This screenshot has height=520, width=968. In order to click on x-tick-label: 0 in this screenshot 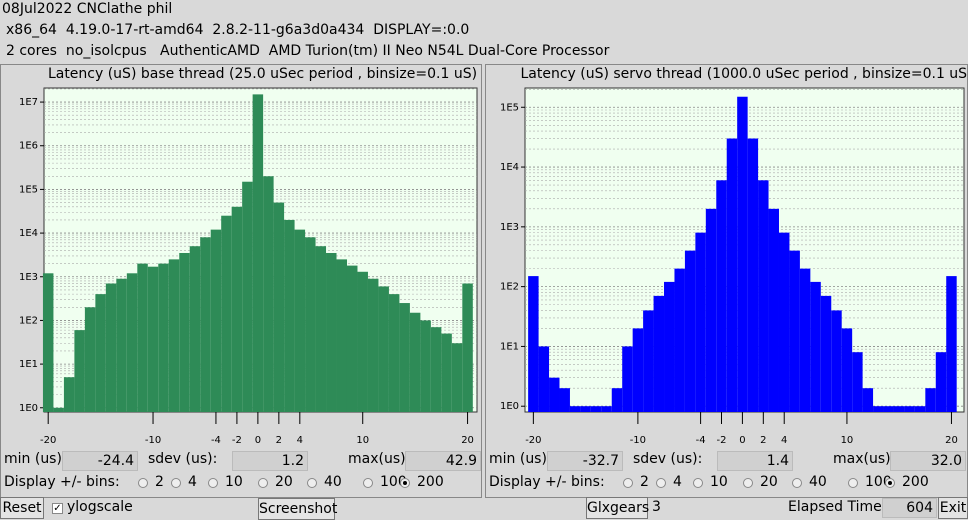, I will do `click(258, 440)`.